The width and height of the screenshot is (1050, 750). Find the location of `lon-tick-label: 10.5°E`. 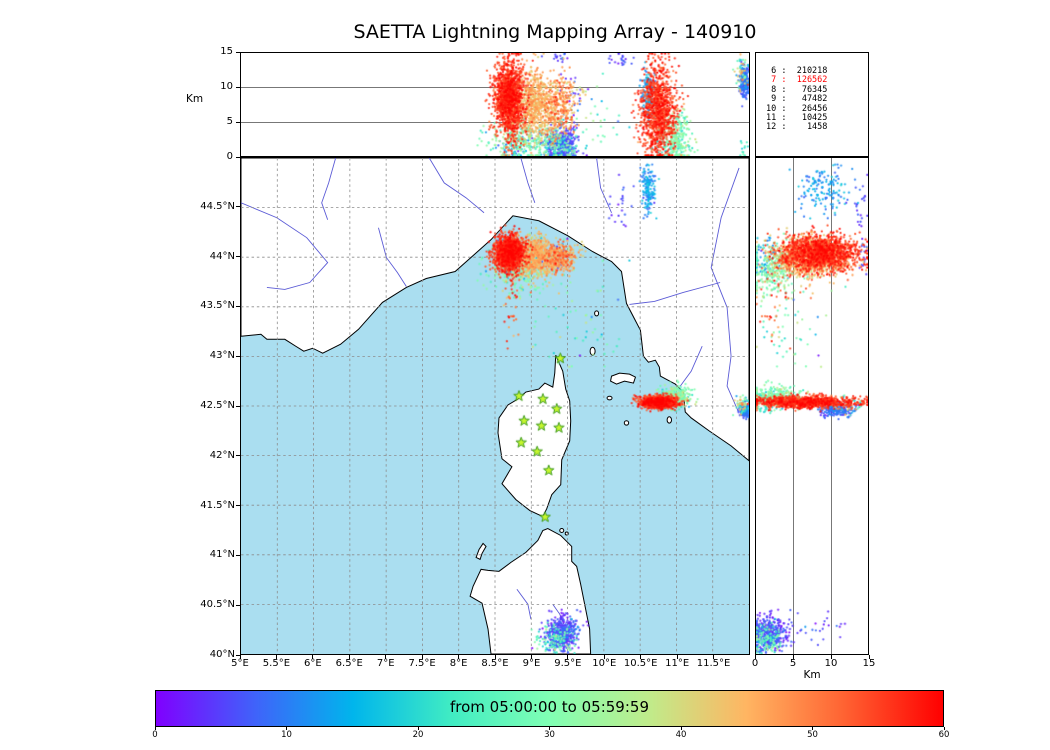

lon-tick-label: 10.5°E is located at coordinates (640, 663).